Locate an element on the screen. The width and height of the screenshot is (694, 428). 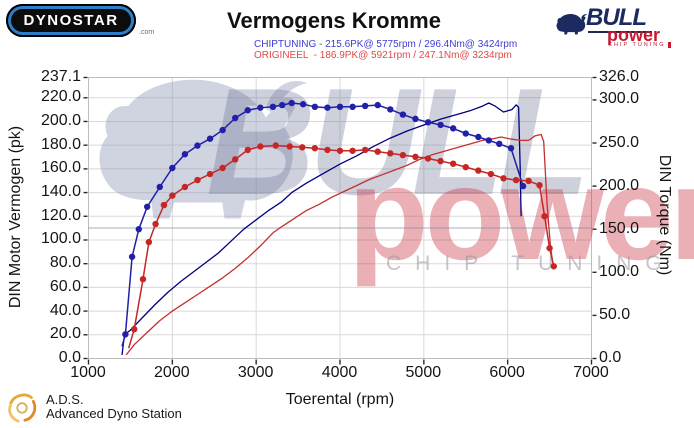
y-left-tick-100.0: 100.0 is located at coordinates (60, 239).